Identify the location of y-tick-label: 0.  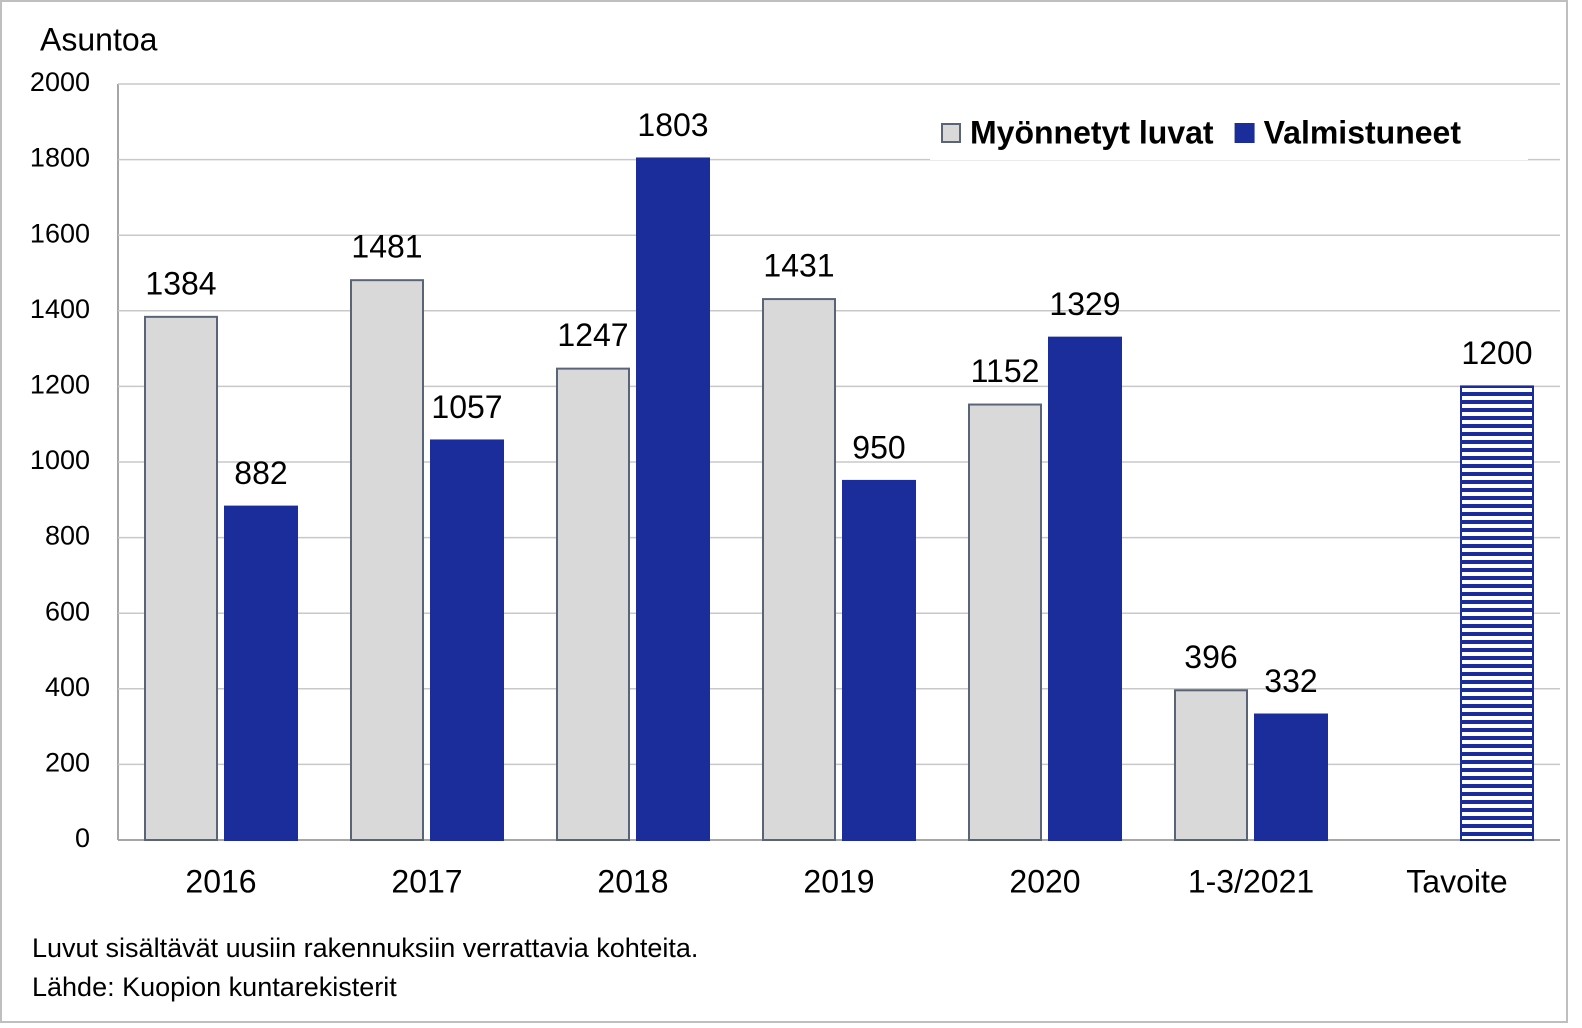
(82, 838).